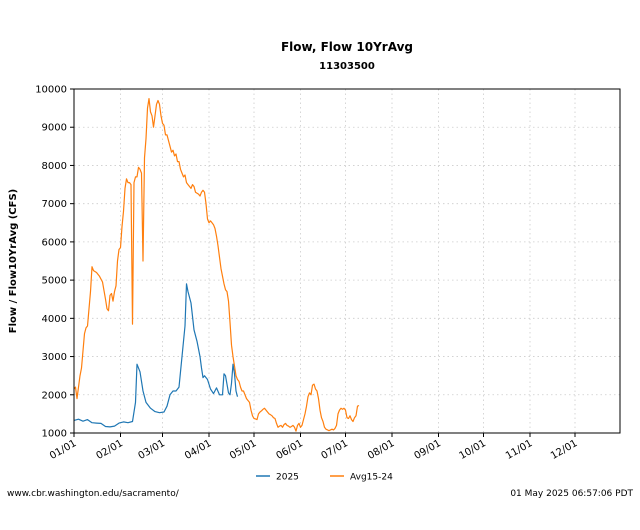  Describe the element at coordinates (54, 204) in the screenshot. I see `y-tick-label: 7000` at that location.